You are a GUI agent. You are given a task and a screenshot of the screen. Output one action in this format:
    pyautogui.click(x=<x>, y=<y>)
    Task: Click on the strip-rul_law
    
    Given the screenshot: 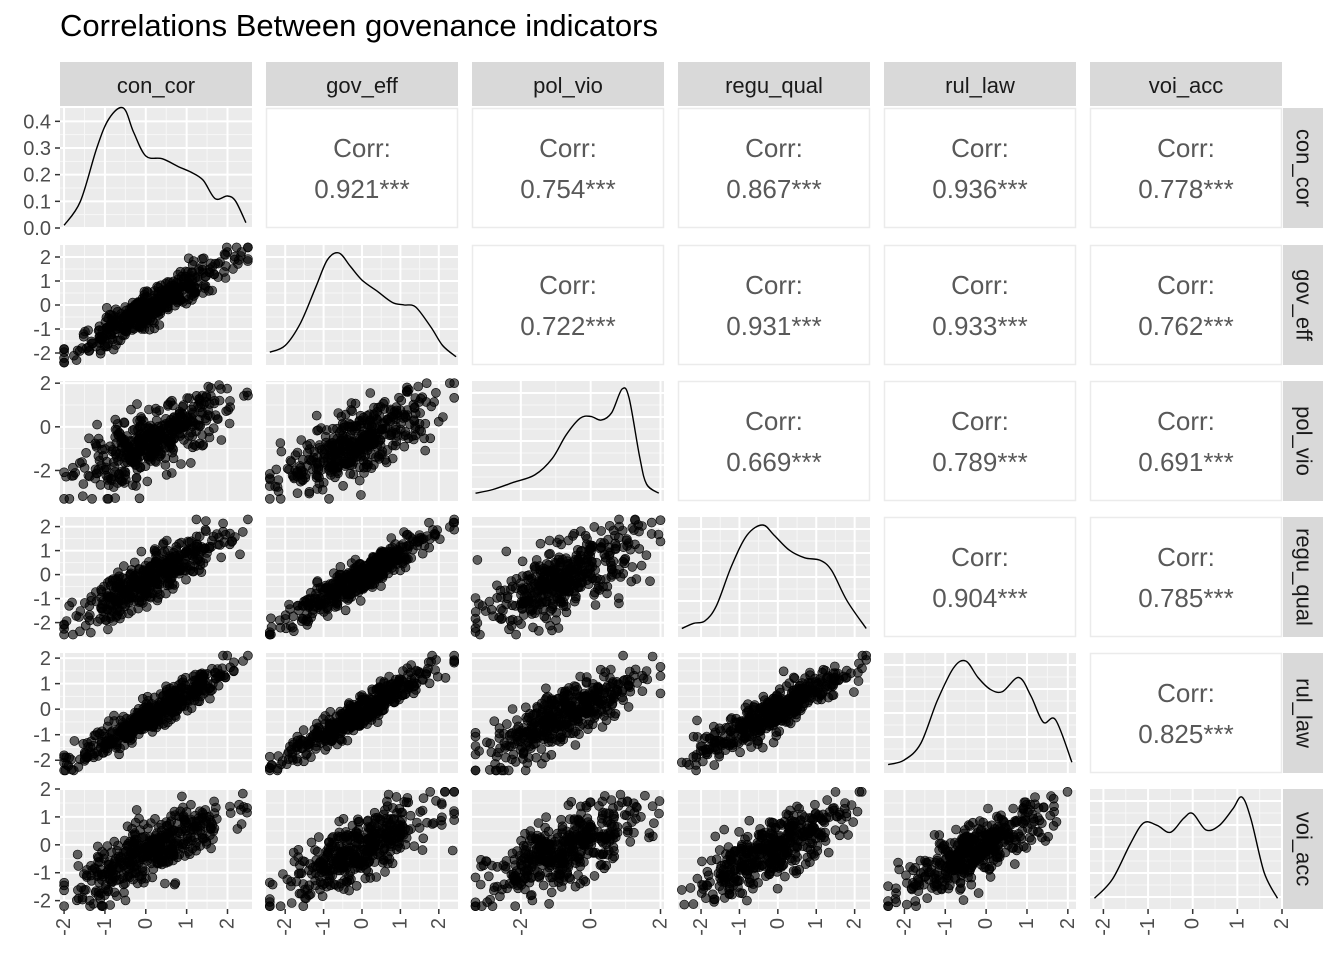 What is the action you would take?
    pyautogui.click(x=980, y=84)
    